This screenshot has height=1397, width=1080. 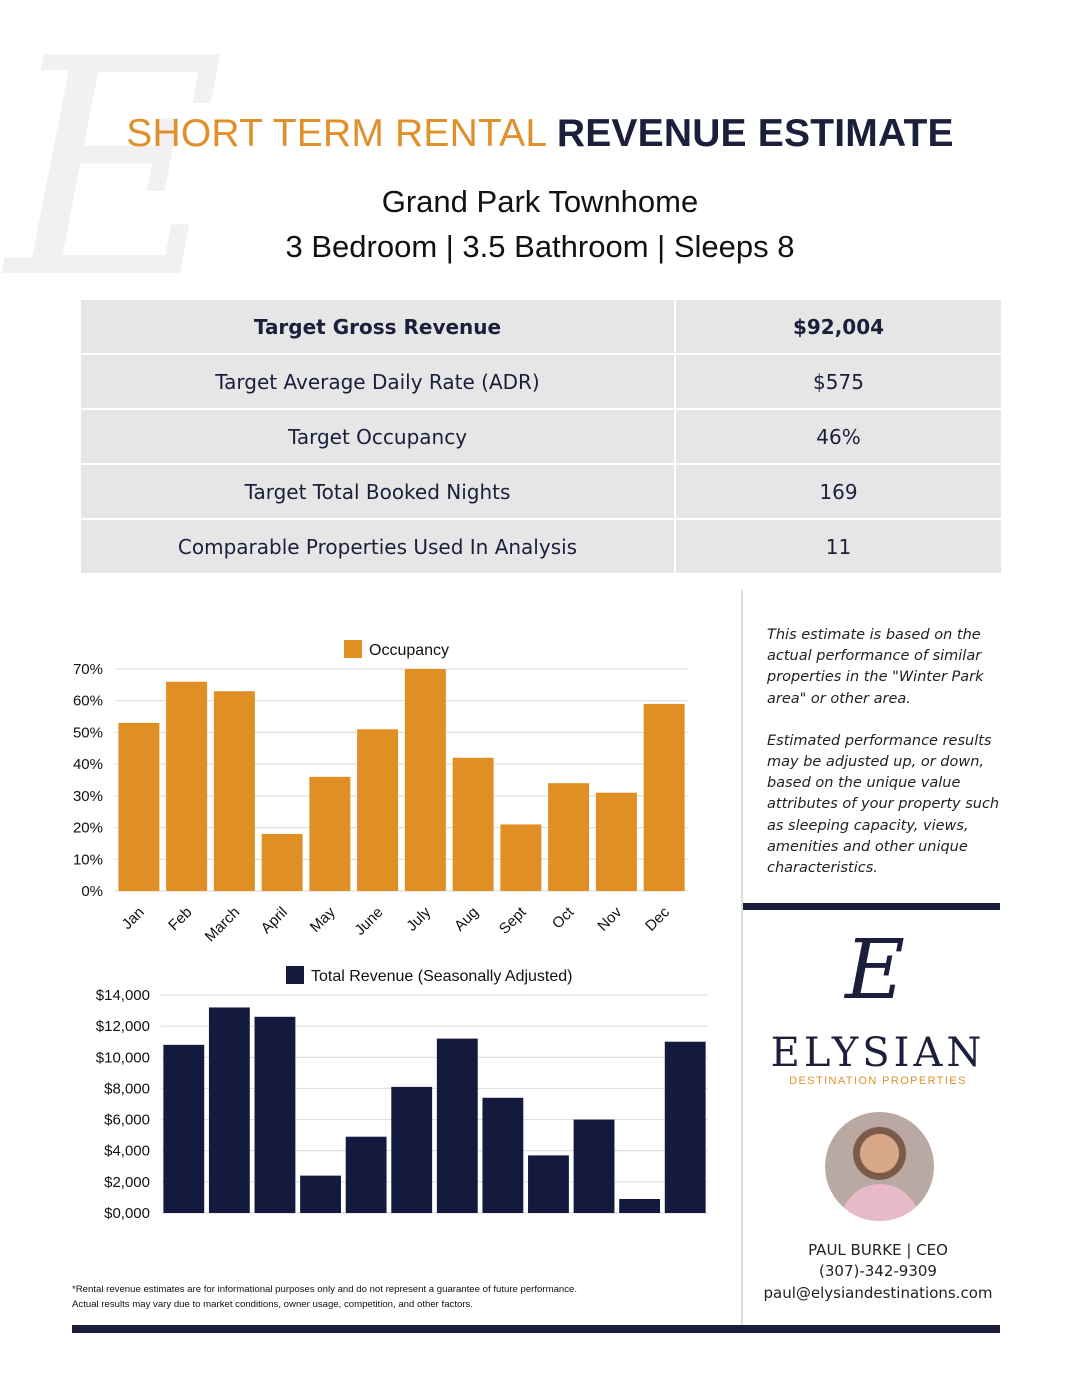 I want to click on sidebar-divider, so click(x=871, y=906).